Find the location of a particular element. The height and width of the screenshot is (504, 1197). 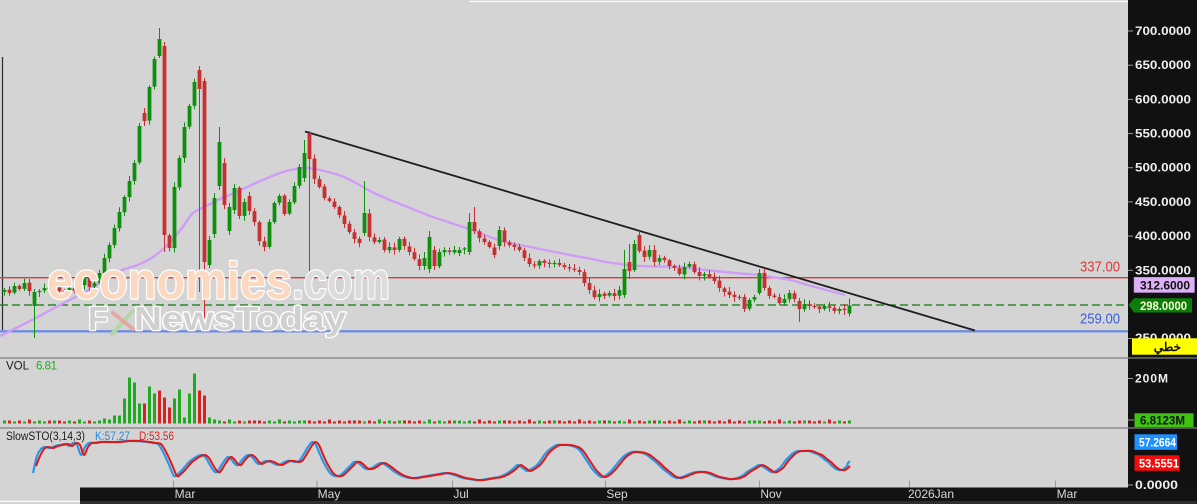

svg-text: economies is located at coordinates (169, 282).